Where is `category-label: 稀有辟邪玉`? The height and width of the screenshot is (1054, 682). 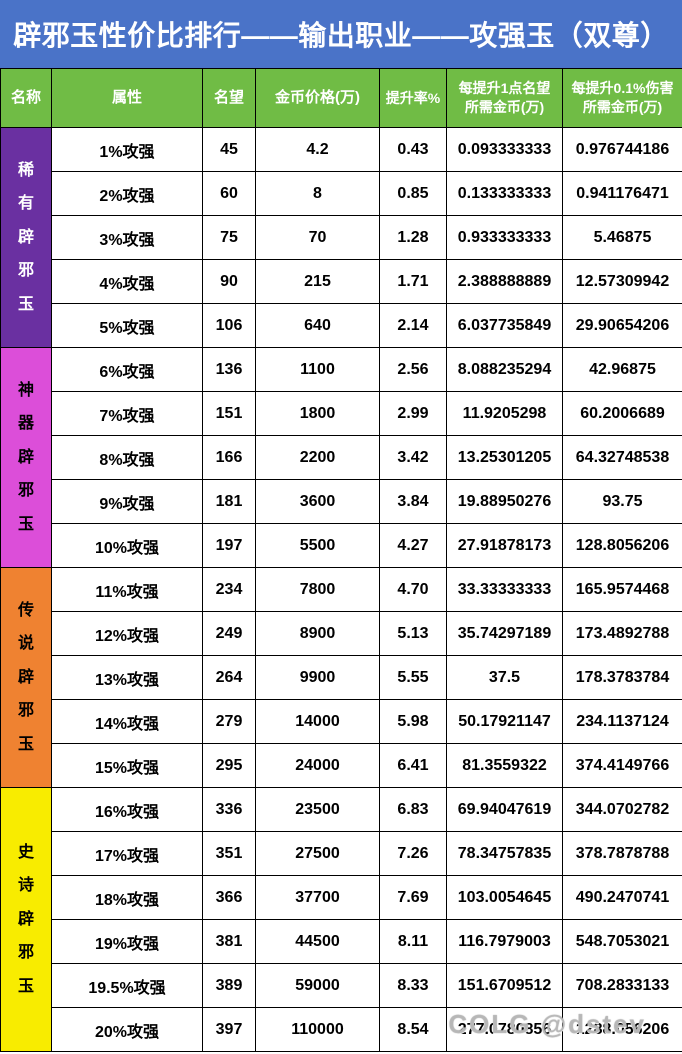 category-label: 稀有辟邪玉 is located at coordinates (26, 237).